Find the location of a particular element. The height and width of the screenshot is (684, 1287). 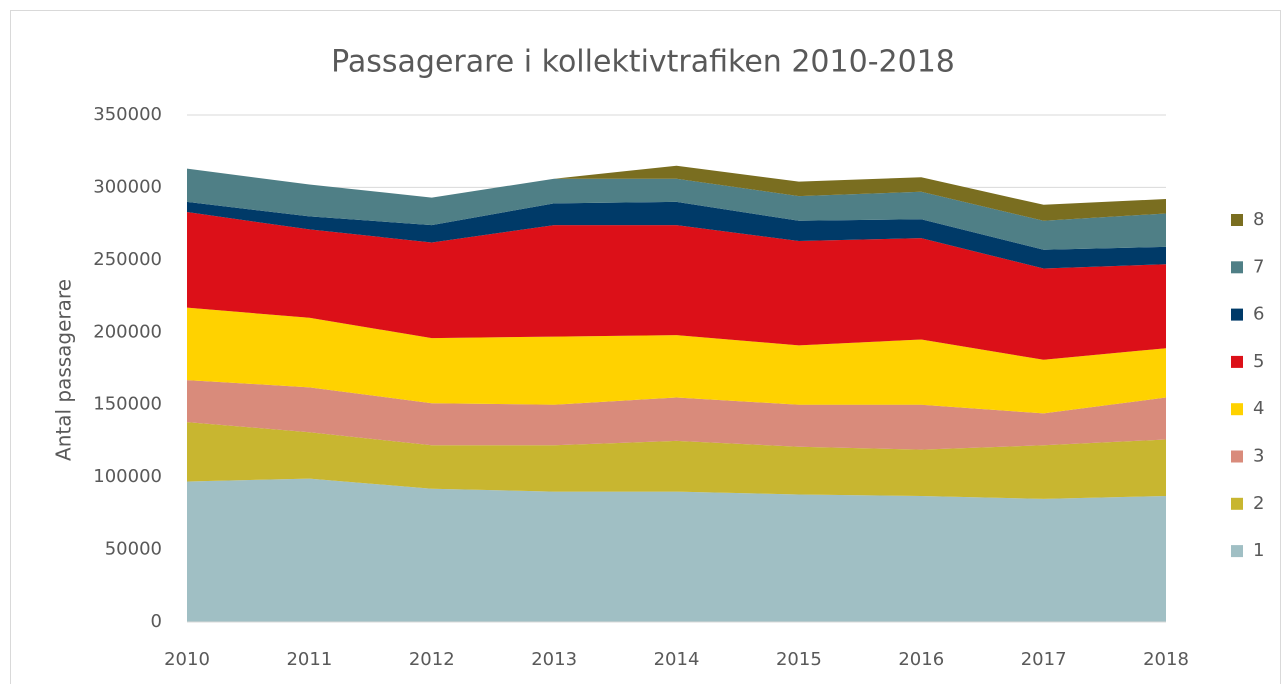

y-tick-label: 50000 is located at coordinates (133, 549).